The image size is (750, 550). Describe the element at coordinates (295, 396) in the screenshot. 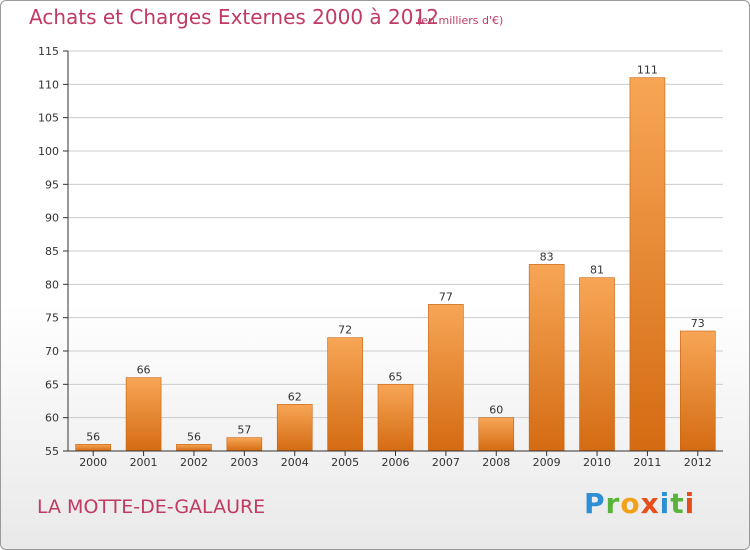

I see `value-label: 62` at that location.